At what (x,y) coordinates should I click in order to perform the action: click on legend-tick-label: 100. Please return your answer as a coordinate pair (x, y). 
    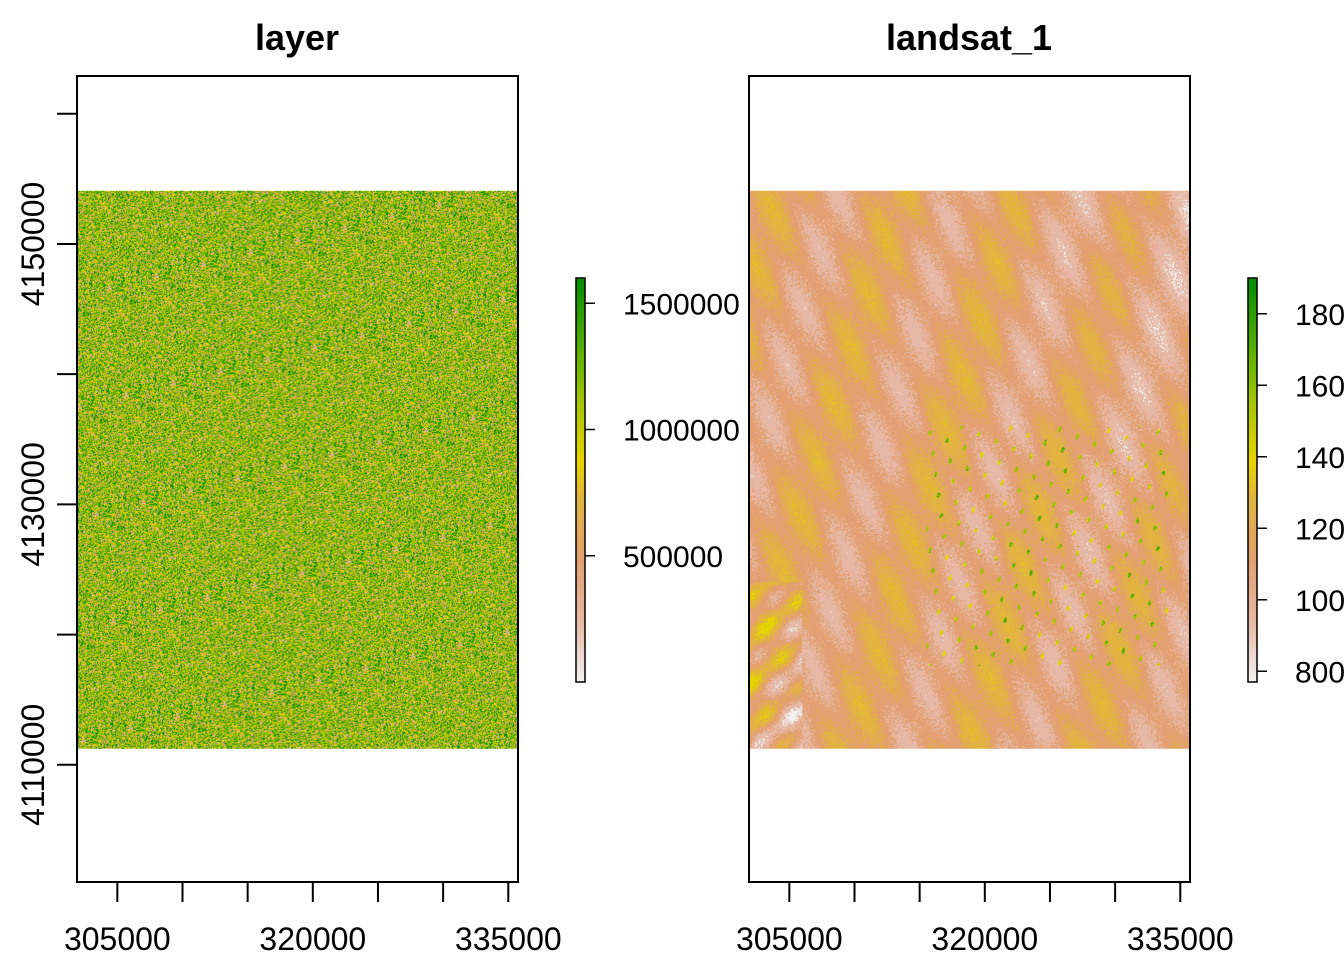
    Looking at the image, I should click on (1319, 601).